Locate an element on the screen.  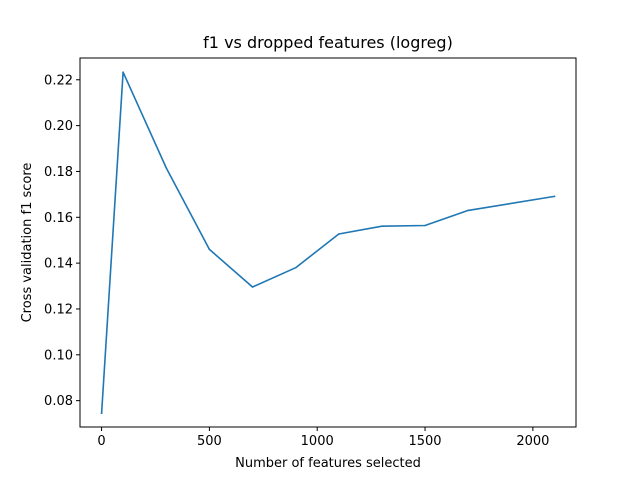
x-tick-label: 500 is located at coordinates (209, 441).